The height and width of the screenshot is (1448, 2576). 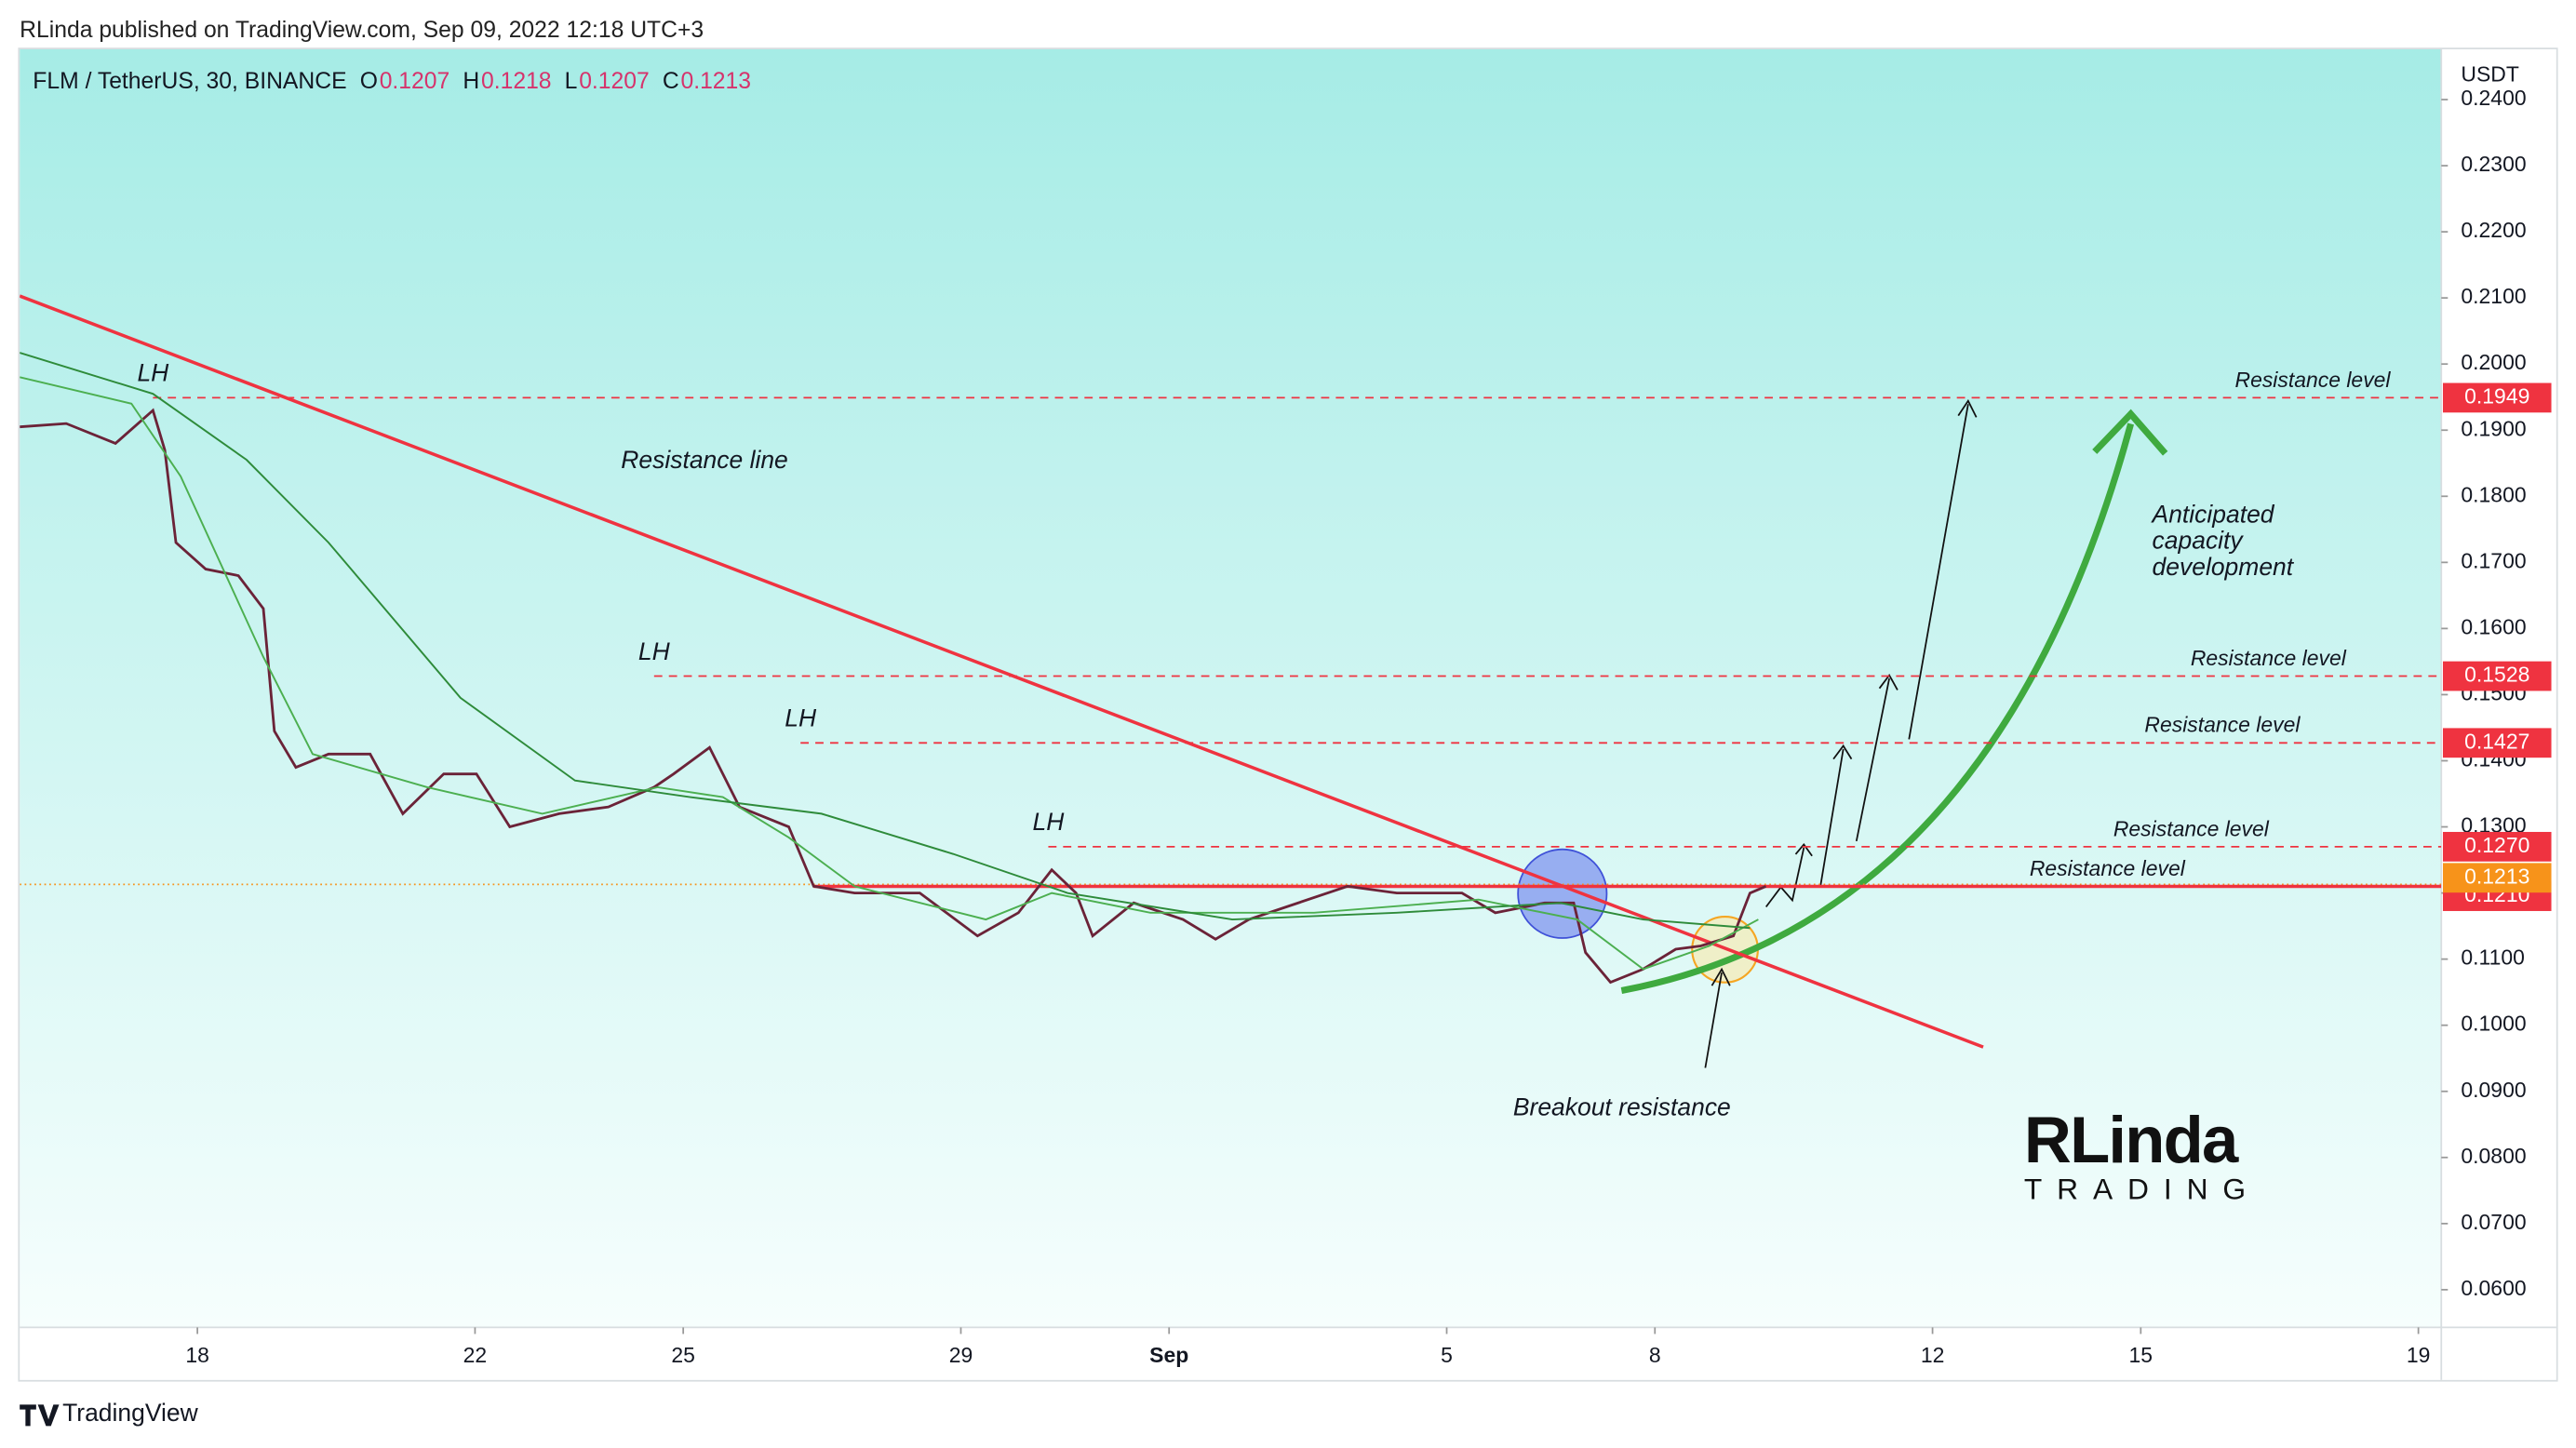 What do you see at coordinates (715, 81) in the screenshot?
I see `ohlc-value: 0.1213` at bounding box center [715, 81].